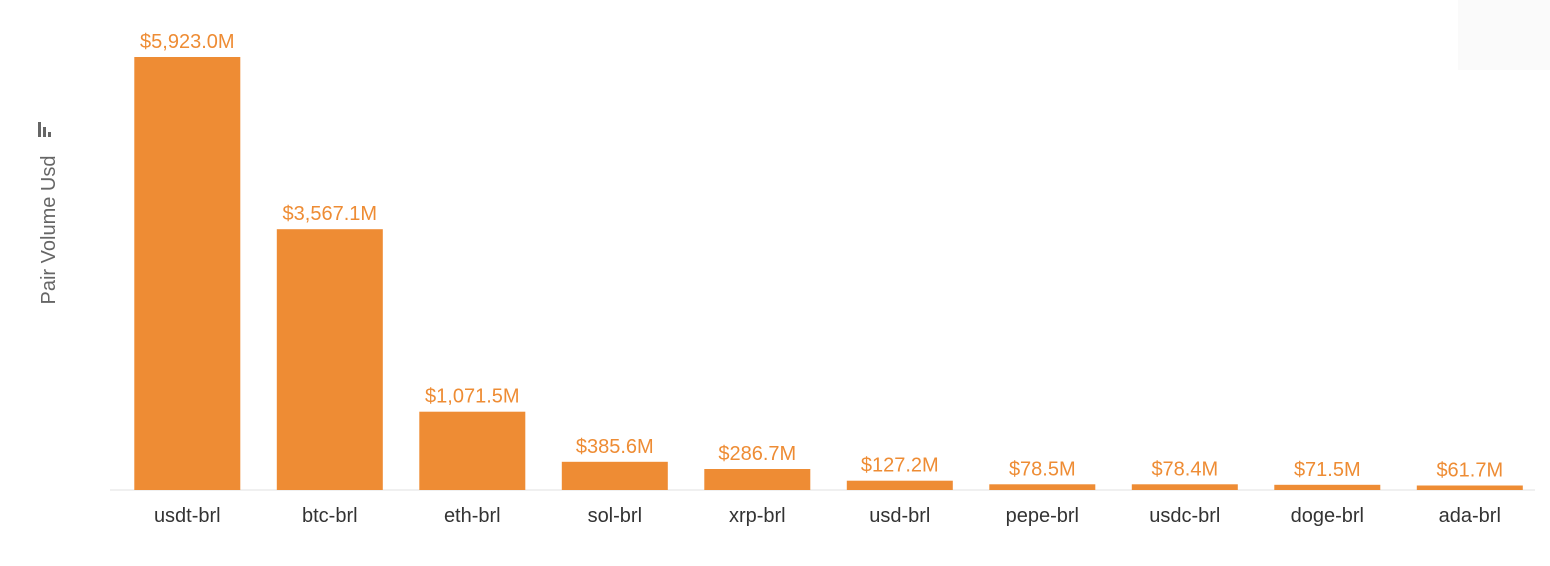  Describe the element at coordinates (1327, 470) in the screenshot. I see `data-label-doge-brl: $71.5M` at that location.